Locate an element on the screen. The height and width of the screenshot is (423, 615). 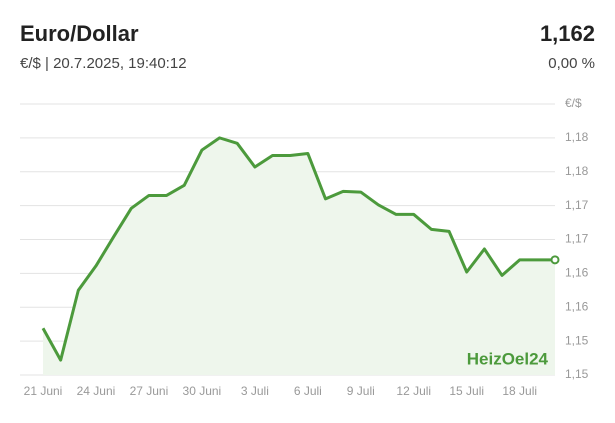
x-tick-label: 30 Juni is located at coordinates (202, 391).